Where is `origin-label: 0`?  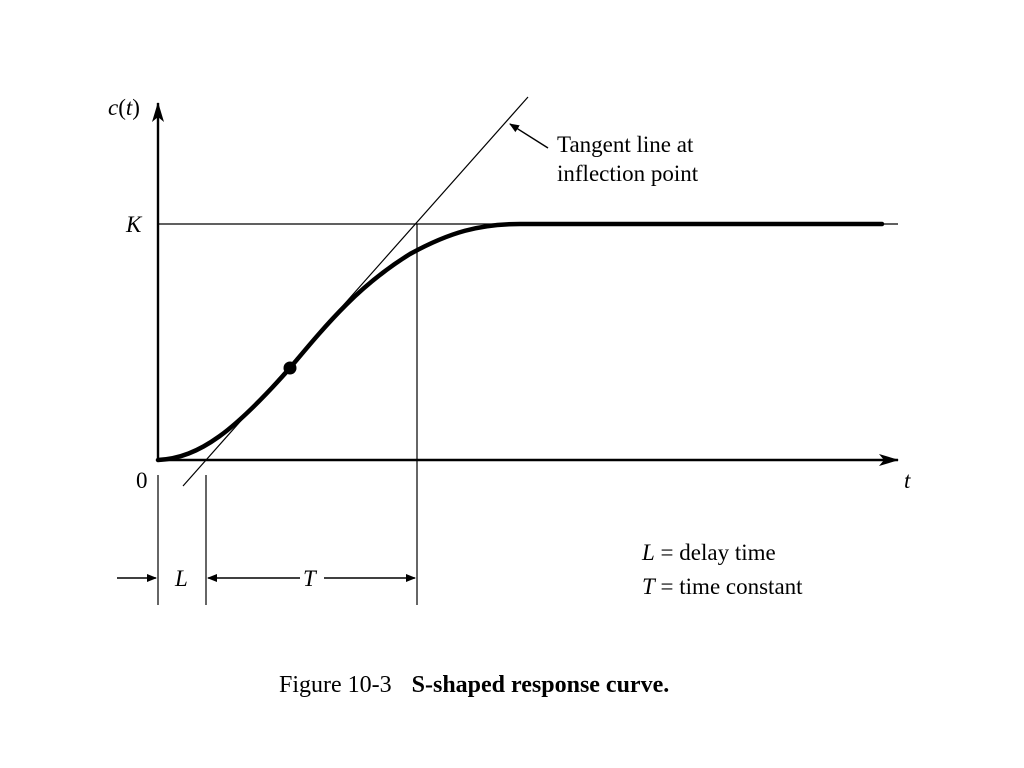
origin-label: 0 is located at coordinates (142, 480).